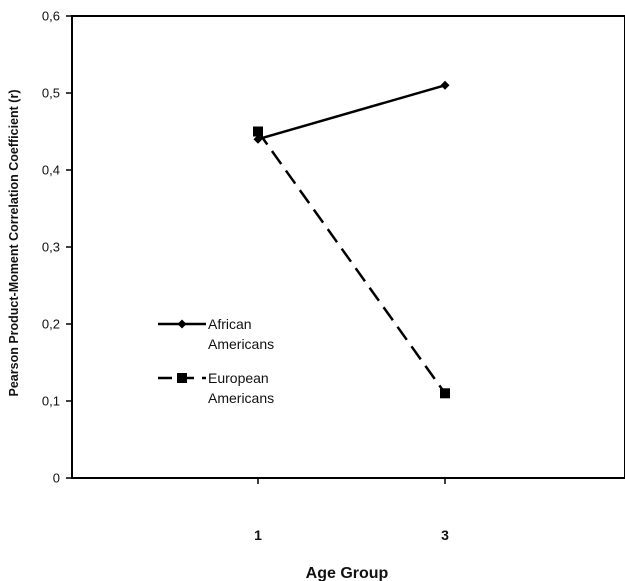 Image resolution: width=625 pixels, height=581 pixels. I want to click on legend-item-1: African Americans, so click(216, 334).